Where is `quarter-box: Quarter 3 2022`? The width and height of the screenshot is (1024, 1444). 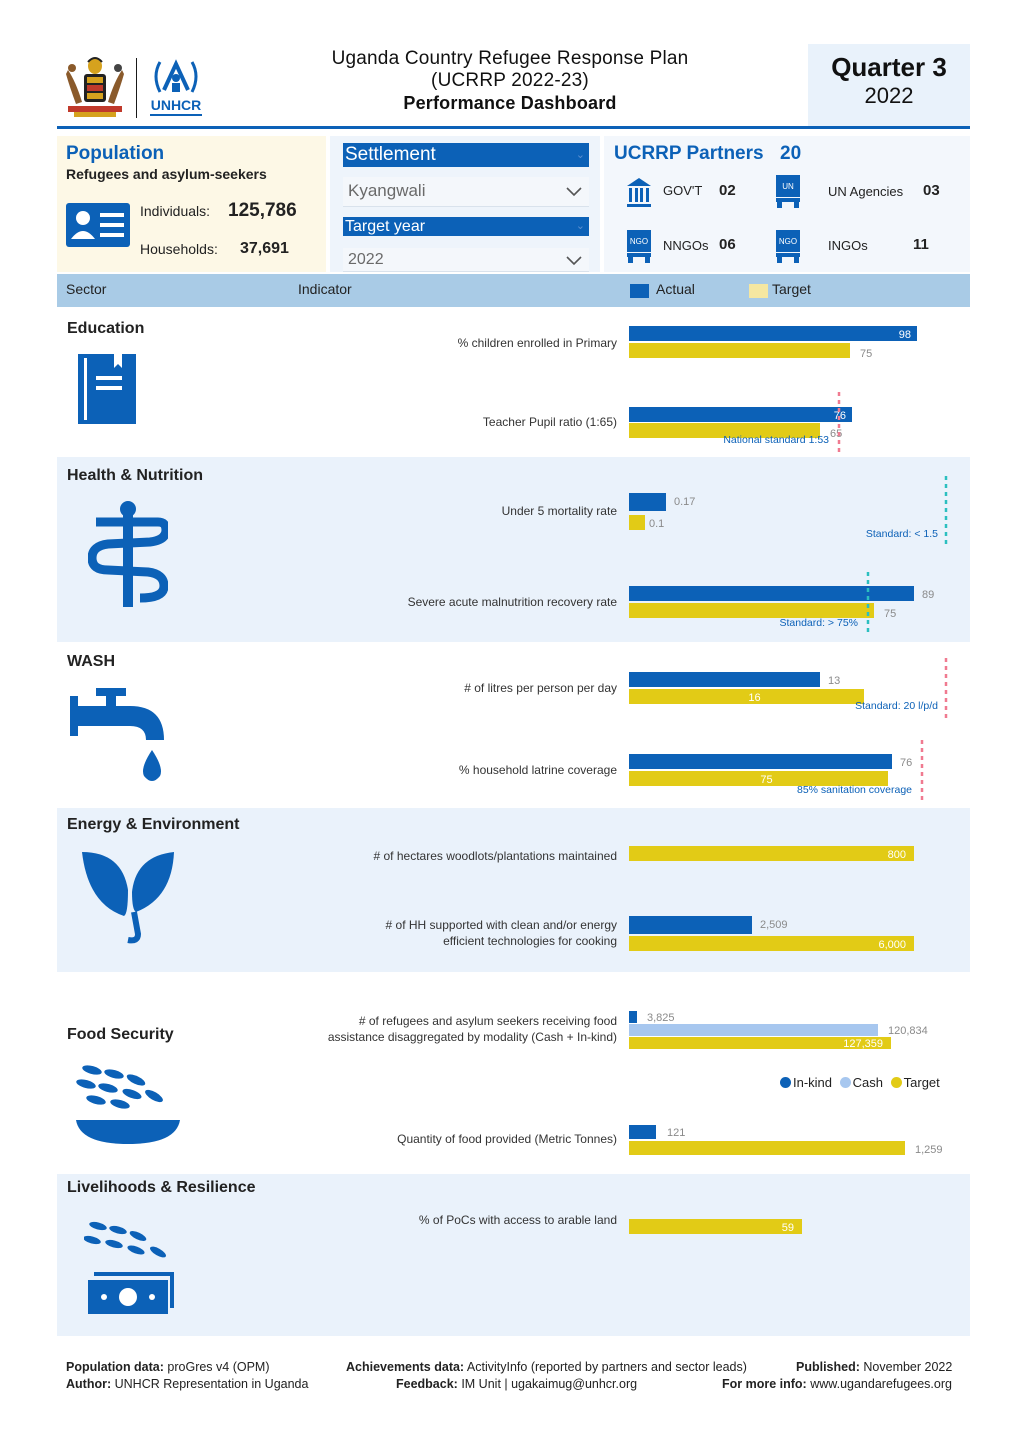
quarter-box: Quarter 3 2022 is located at coordinates (889, 85).